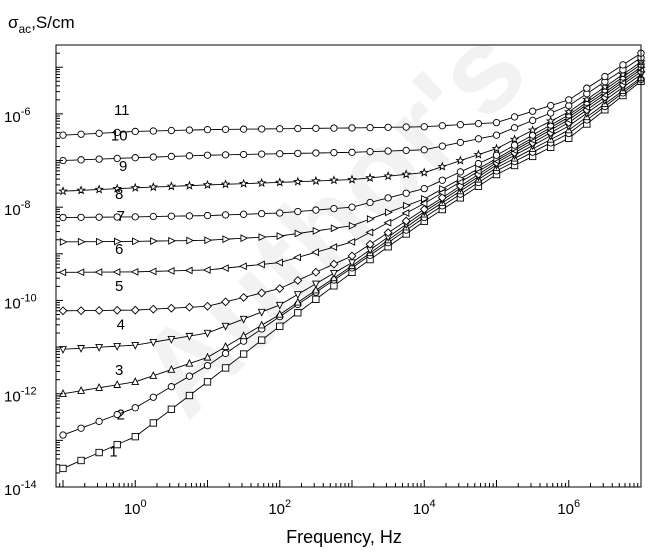 This screenshot has height=552, width=648. I want to click on y-tick-label-exponent: -8, so click(26, 205).